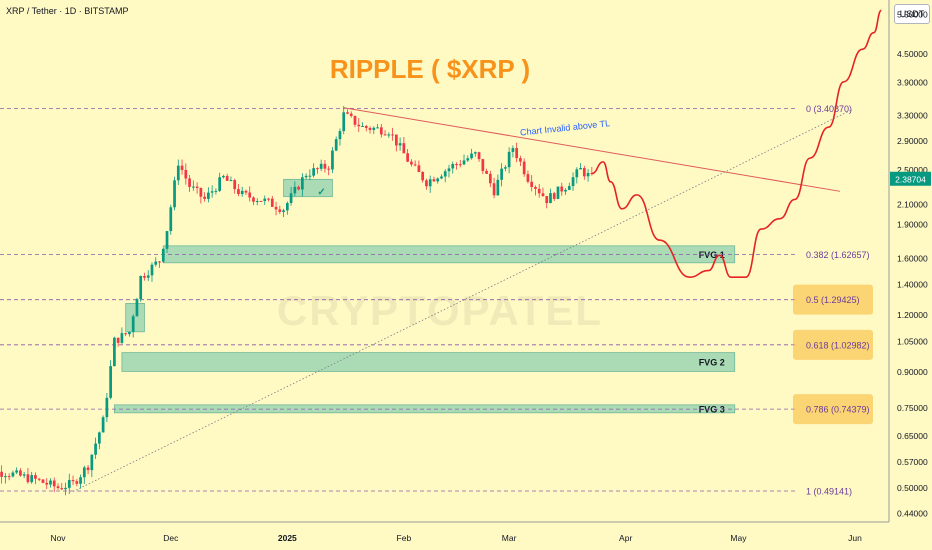 Image resolution: width=932 pixels, height=550 pixels. Describe the element at coordinates (912, 315) in the screenshot. I see `y-tick-label: 1.20000` at that location.